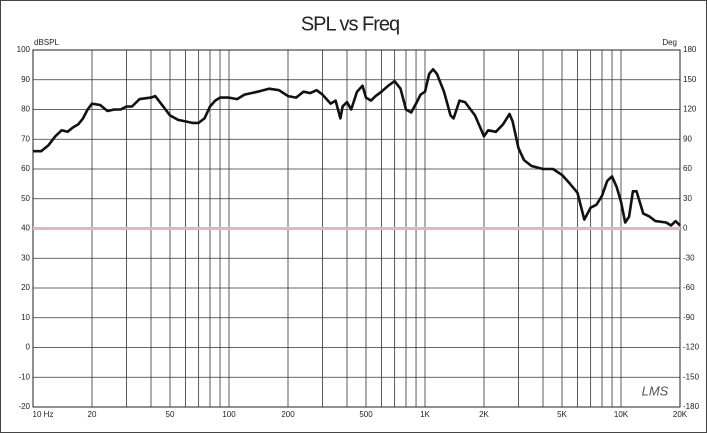 This screenshot has height=433, width=707. Describe the element at coordinates (350, 24) in the screenshot. I see `chart-title: SPL vs Freq` at that location.